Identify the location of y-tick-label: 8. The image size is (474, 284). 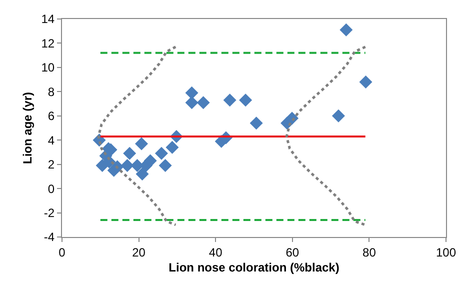
(51, 91).